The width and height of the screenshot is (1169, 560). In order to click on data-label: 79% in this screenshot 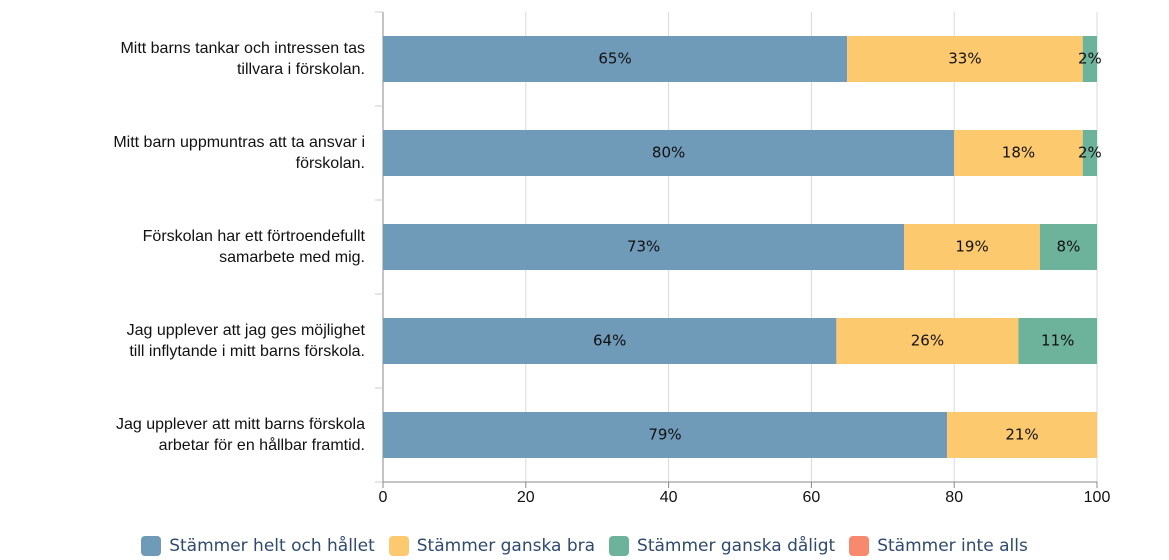, I will do `click(664, 435)`.